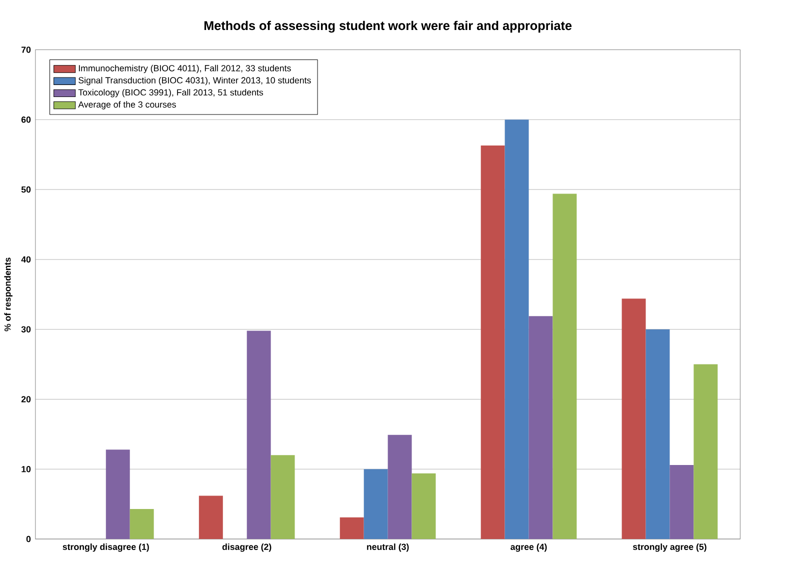 This screenshot has width=811, height=566. What do you see at coordinates (26, 469) in the screenshot?
I see `y-tick-label: 10` at bounding box center [26, 469].